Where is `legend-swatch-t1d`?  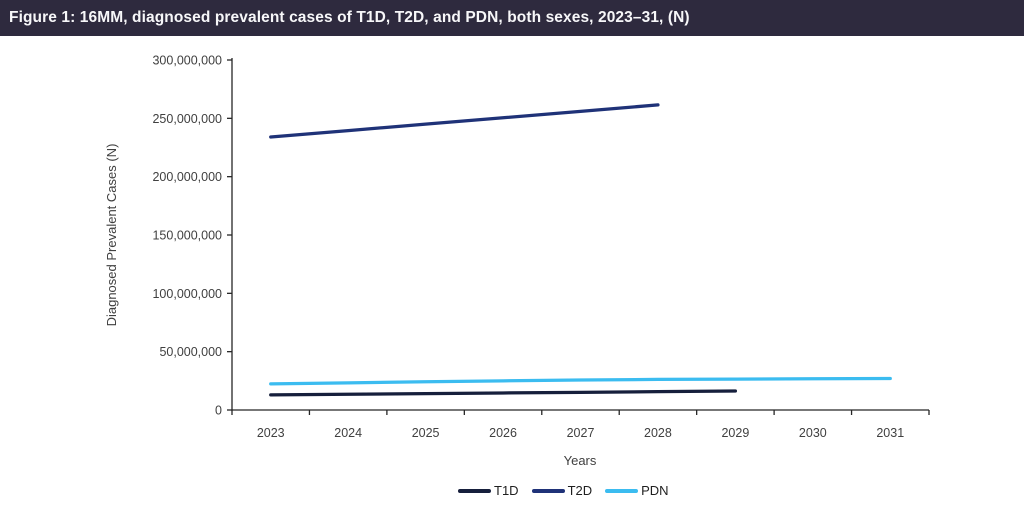 legend-swatch-t1d is located at coordinates (474, 490).